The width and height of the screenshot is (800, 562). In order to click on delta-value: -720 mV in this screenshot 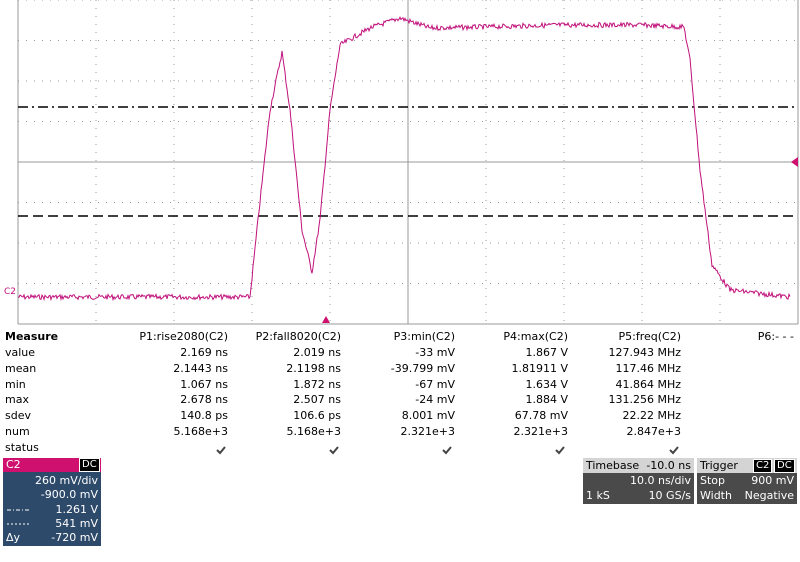, I will do `click(74, 537)`.